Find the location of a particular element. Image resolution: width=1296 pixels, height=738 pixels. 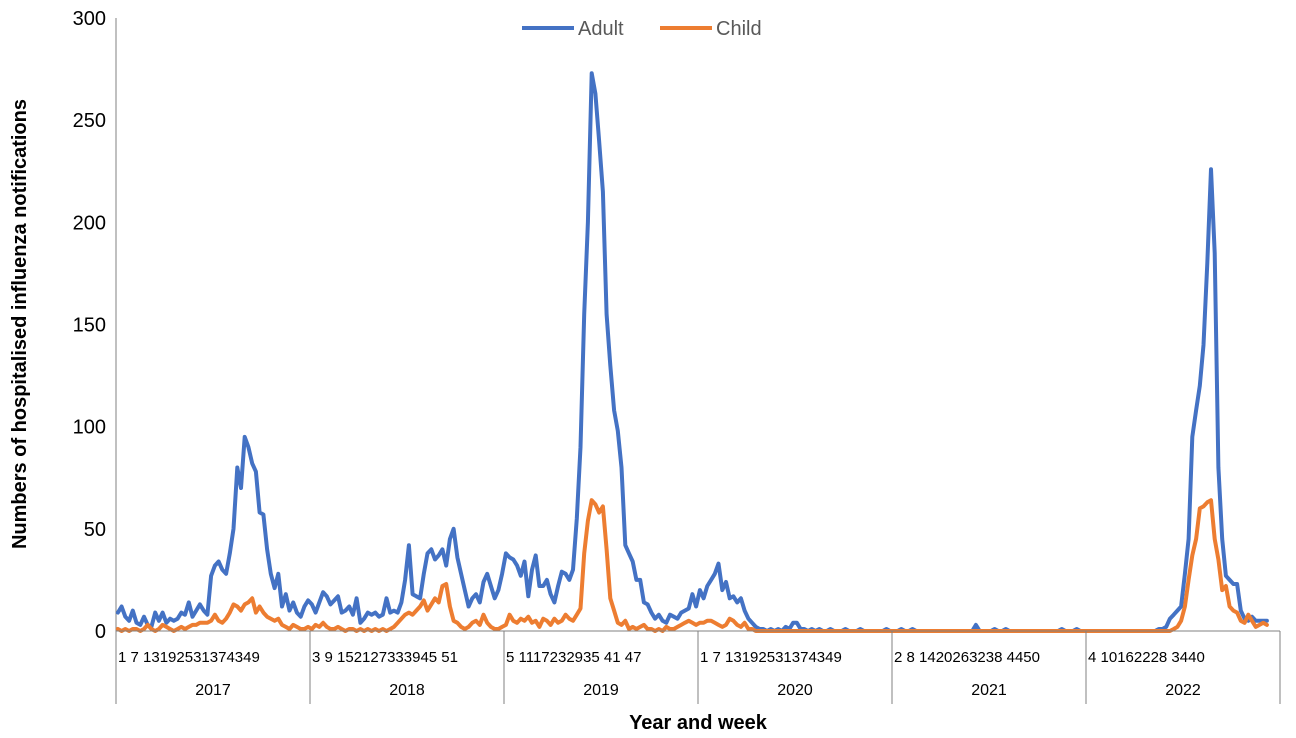

y-axis: 0 50 100 150 200 250 300 is located at coordinates (95, 325).